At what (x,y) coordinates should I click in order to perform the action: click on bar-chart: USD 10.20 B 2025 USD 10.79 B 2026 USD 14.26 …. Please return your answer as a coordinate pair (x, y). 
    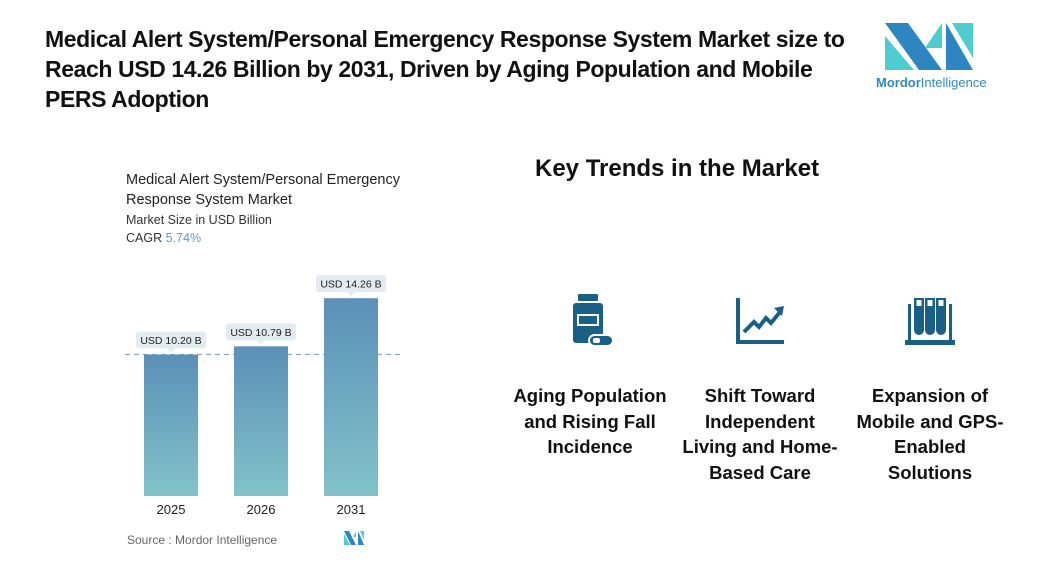
    Looking at the image, I should click on (262, 396).